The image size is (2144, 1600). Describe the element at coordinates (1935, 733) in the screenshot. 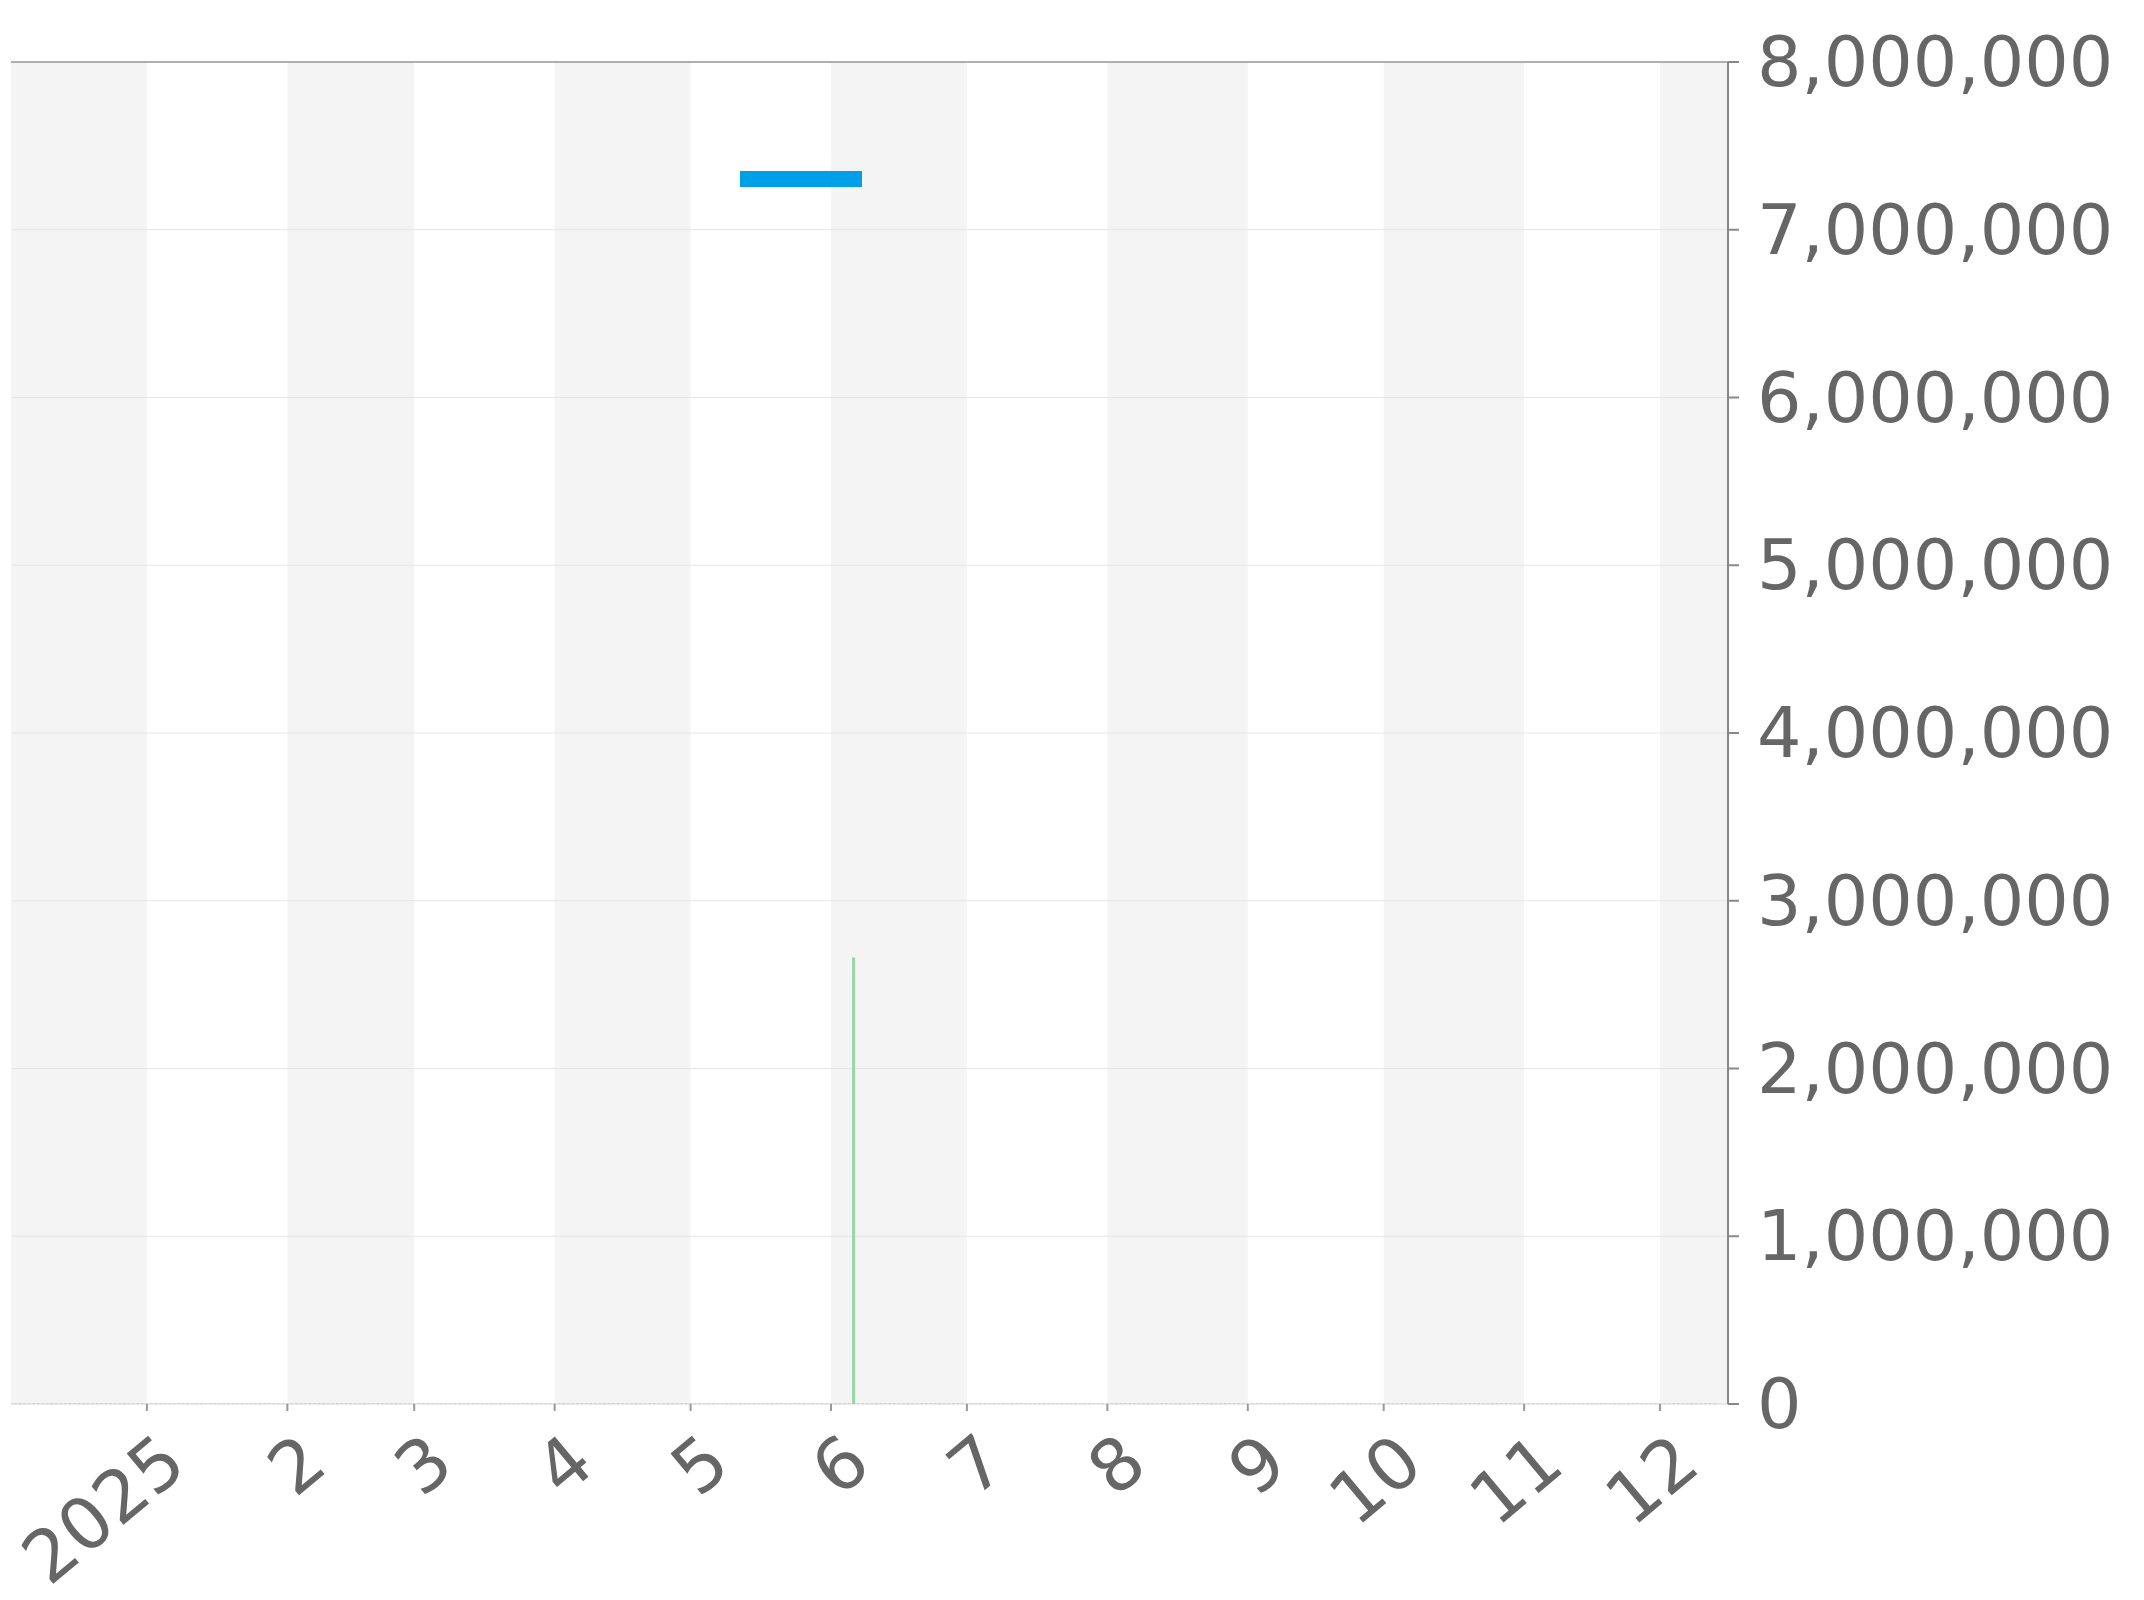

I see `y-tick-label: 4,000,000` at that location.